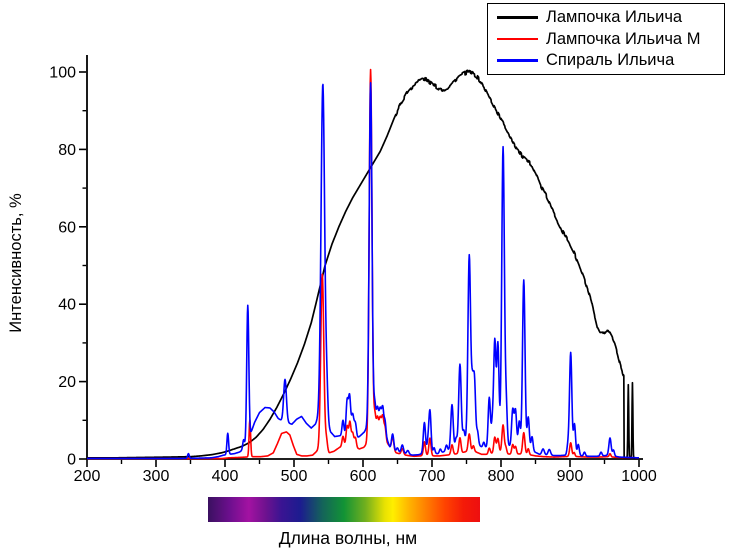 The width and height of the screenshot is (731, 550). I want to click on legend-label: Лампочка Ильича, so click(614, 17).